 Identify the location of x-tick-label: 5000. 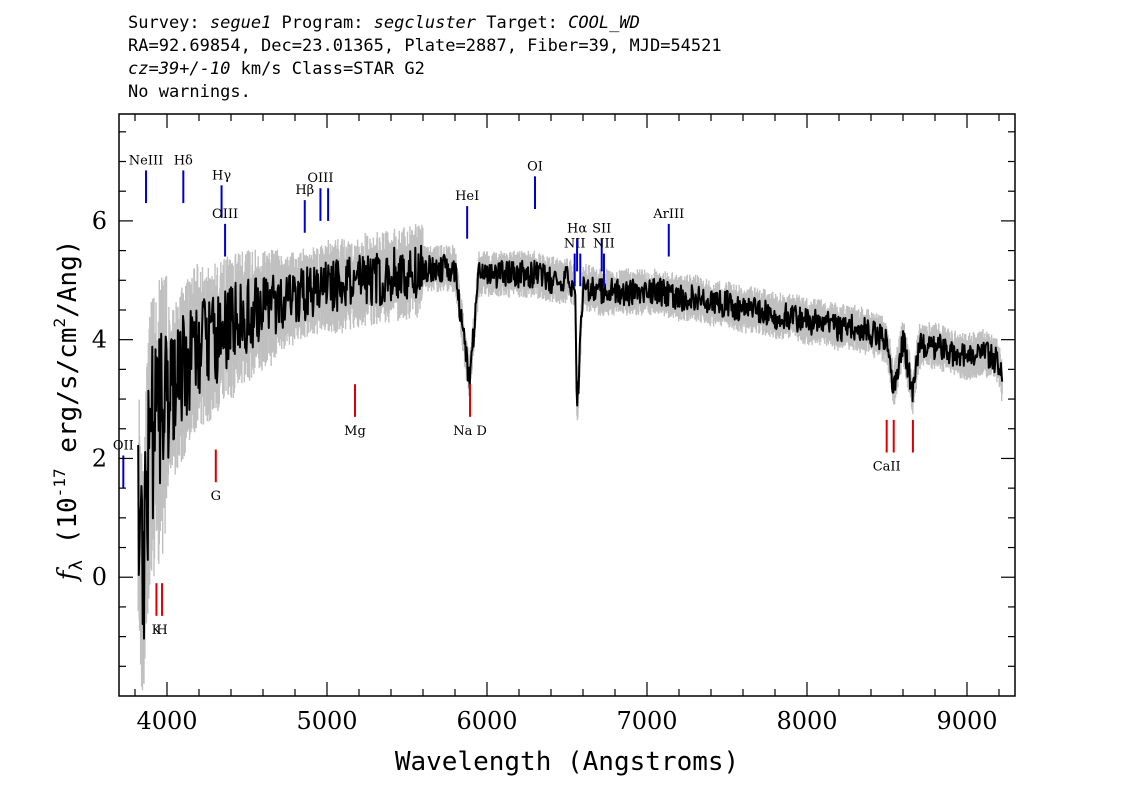
(326, 721).